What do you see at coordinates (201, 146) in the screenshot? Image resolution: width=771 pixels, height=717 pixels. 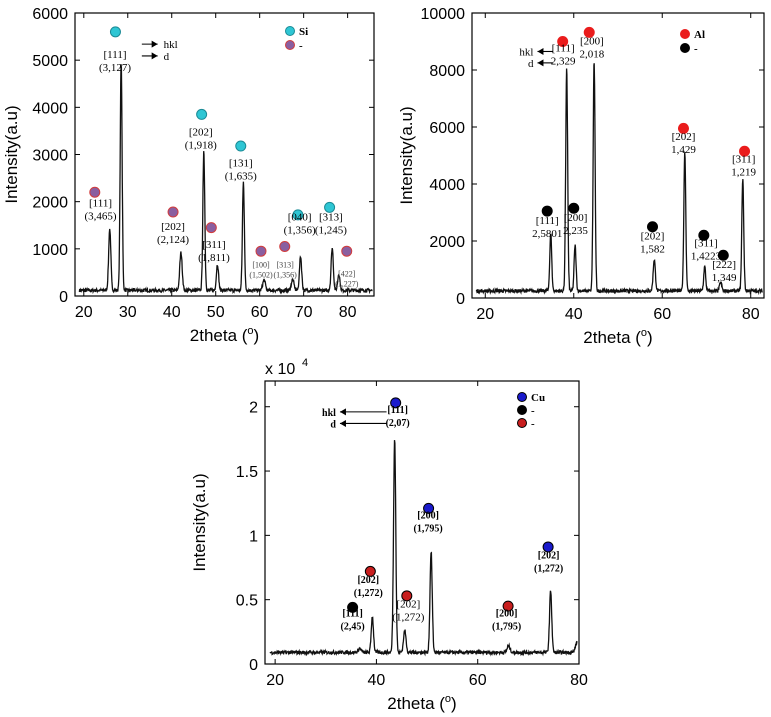 I see `peak-d-label: (1,918)` at bounding box center [201, 146].